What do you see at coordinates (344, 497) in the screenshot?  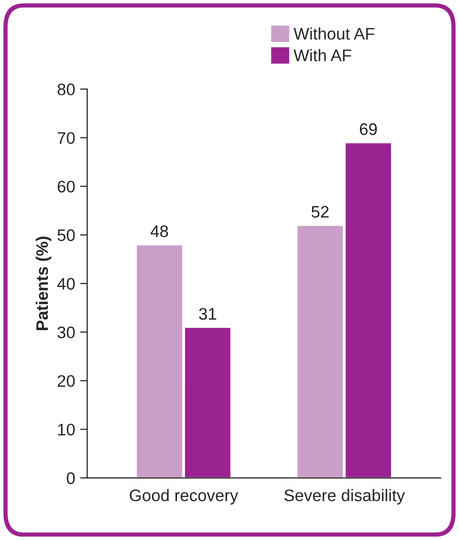 I see `x-tick-label: Severe disability` at bounding box center [344, 497].